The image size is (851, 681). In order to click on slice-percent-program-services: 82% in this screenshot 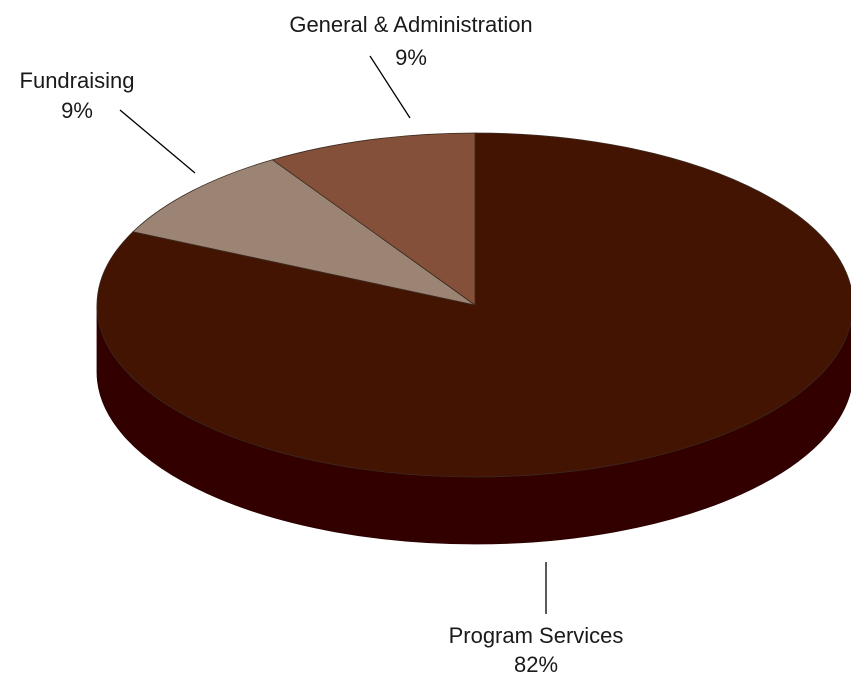, I will do `click(536, 664)`.